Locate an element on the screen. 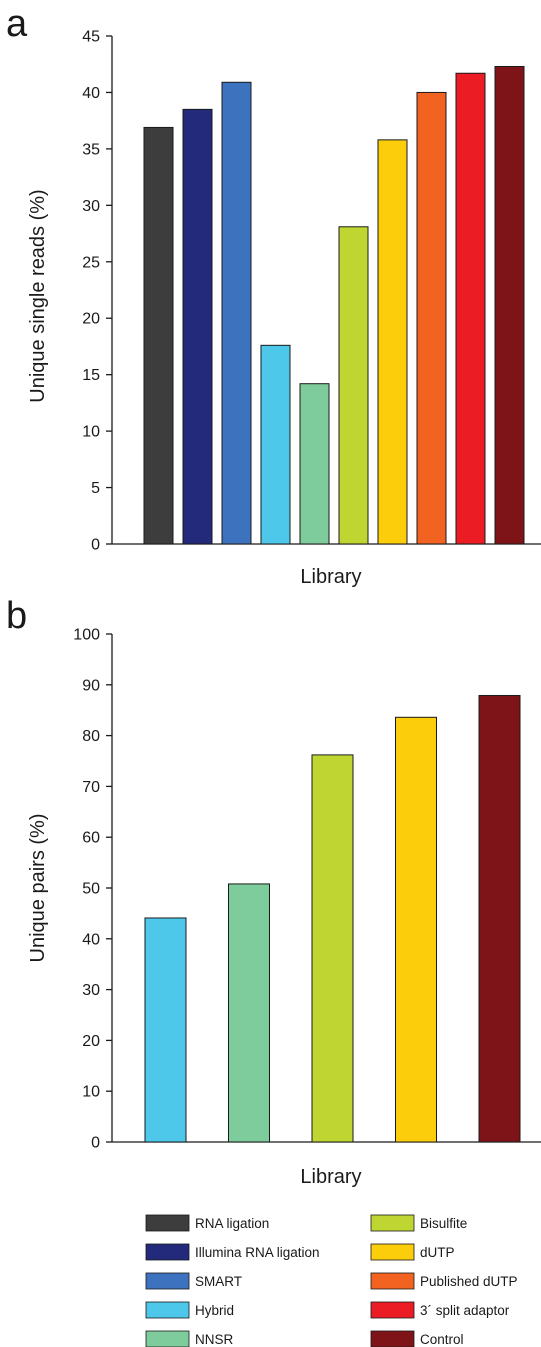 This screenshot has height=1347, width=541. legend-label: dUTP is located at coordinates (437, 1252).